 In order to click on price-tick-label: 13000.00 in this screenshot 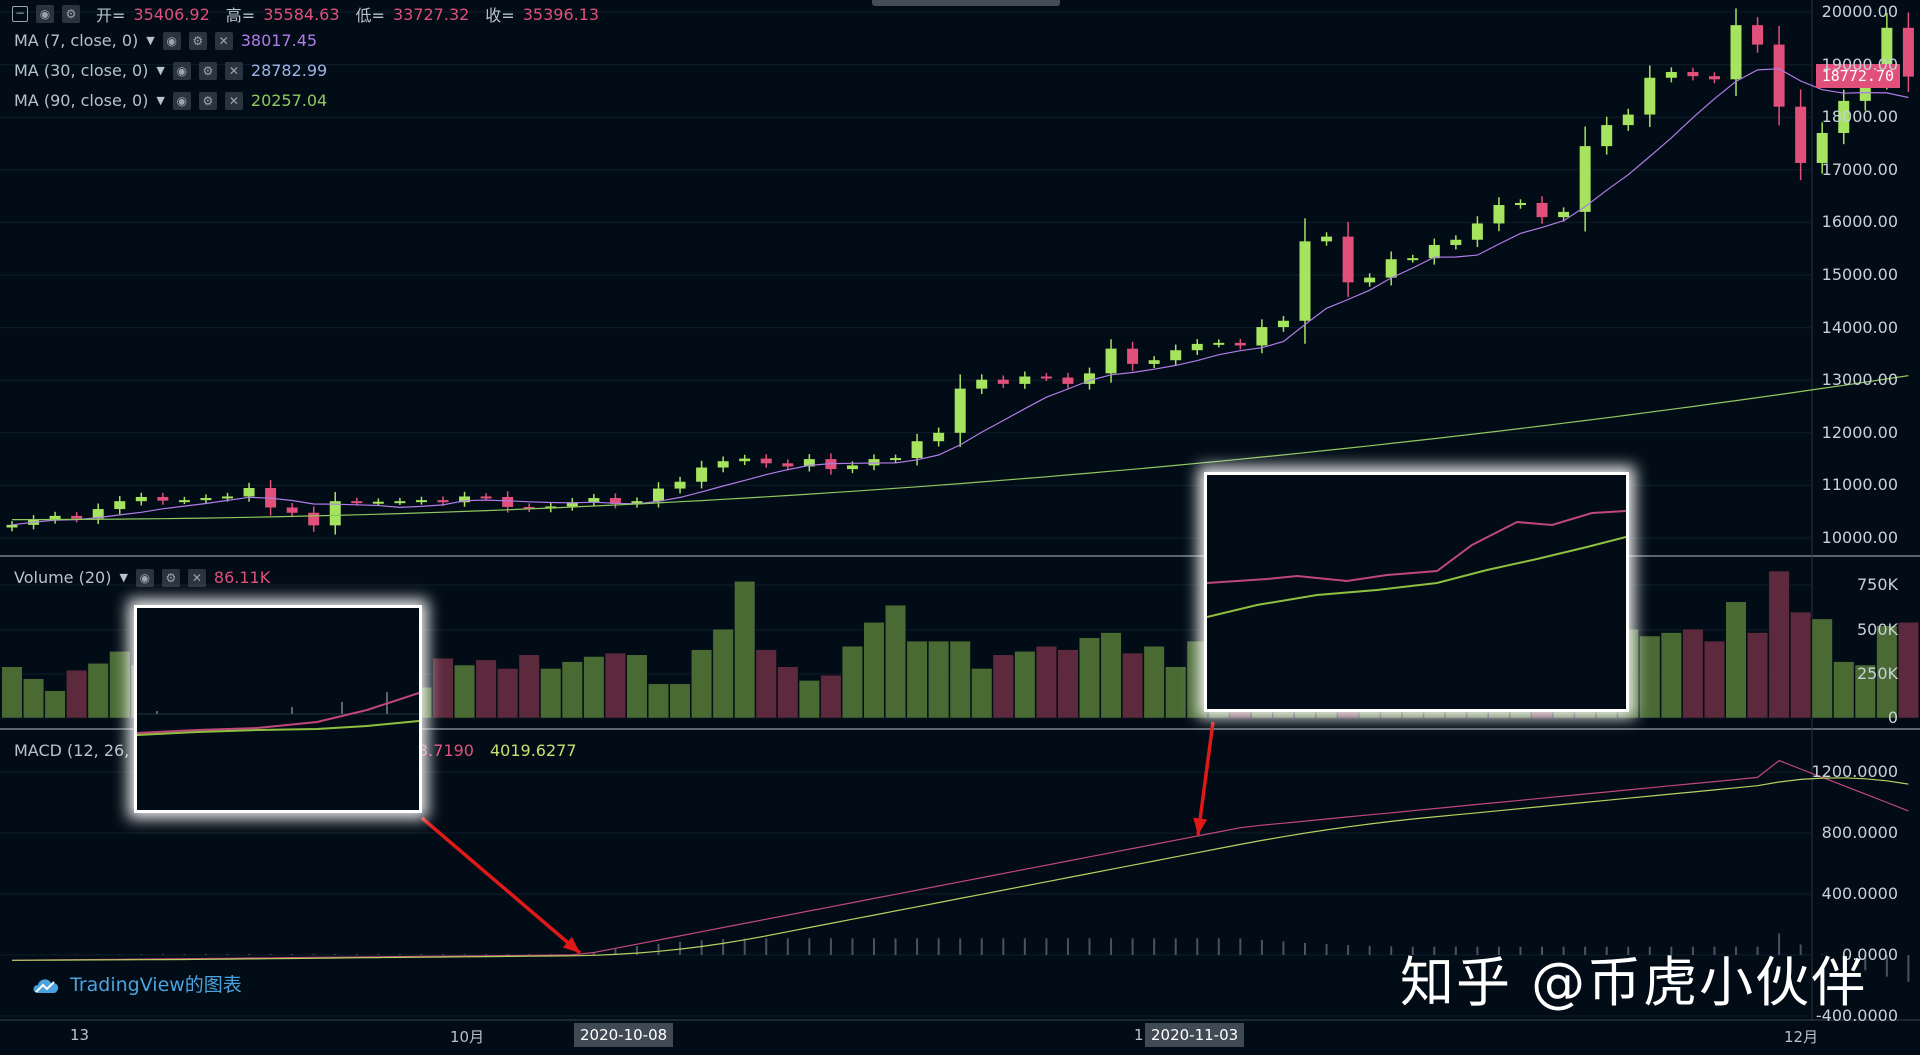, I will do `click(1859, 380)`.